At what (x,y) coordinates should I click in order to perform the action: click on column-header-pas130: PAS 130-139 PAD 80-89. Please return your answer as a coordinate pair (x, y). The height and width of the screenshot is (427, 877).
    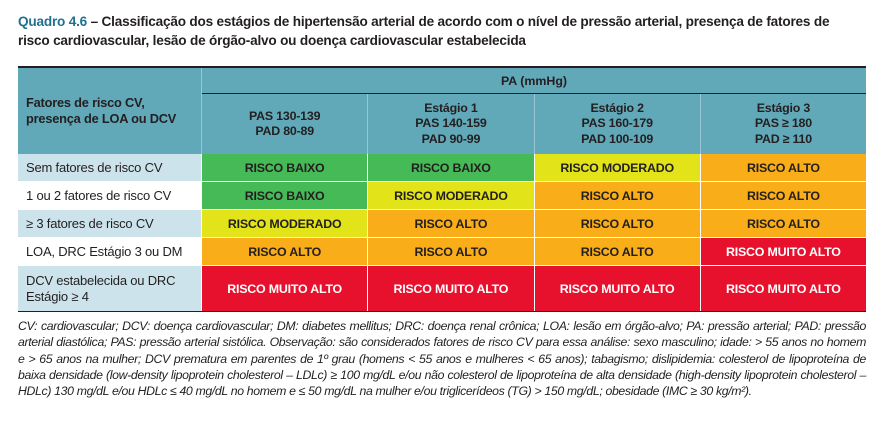
    Looking at the image, I should click on (284, 123).